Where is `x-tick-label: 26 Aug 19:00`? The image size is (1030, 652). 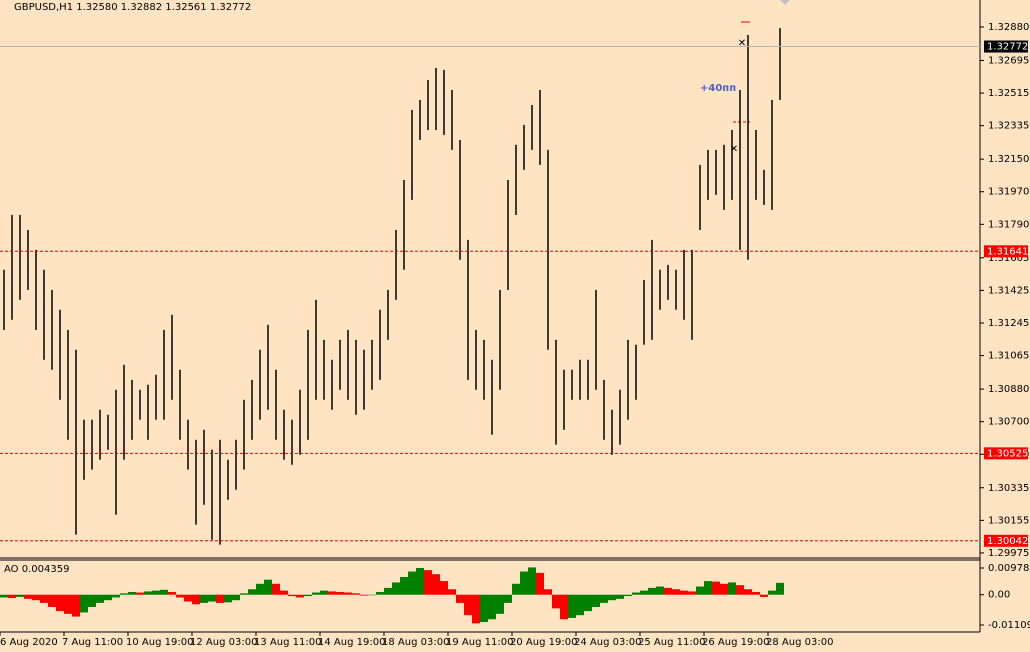 x-tick-label: 26 Aug 19:00 is located at coordinates (735, 642).